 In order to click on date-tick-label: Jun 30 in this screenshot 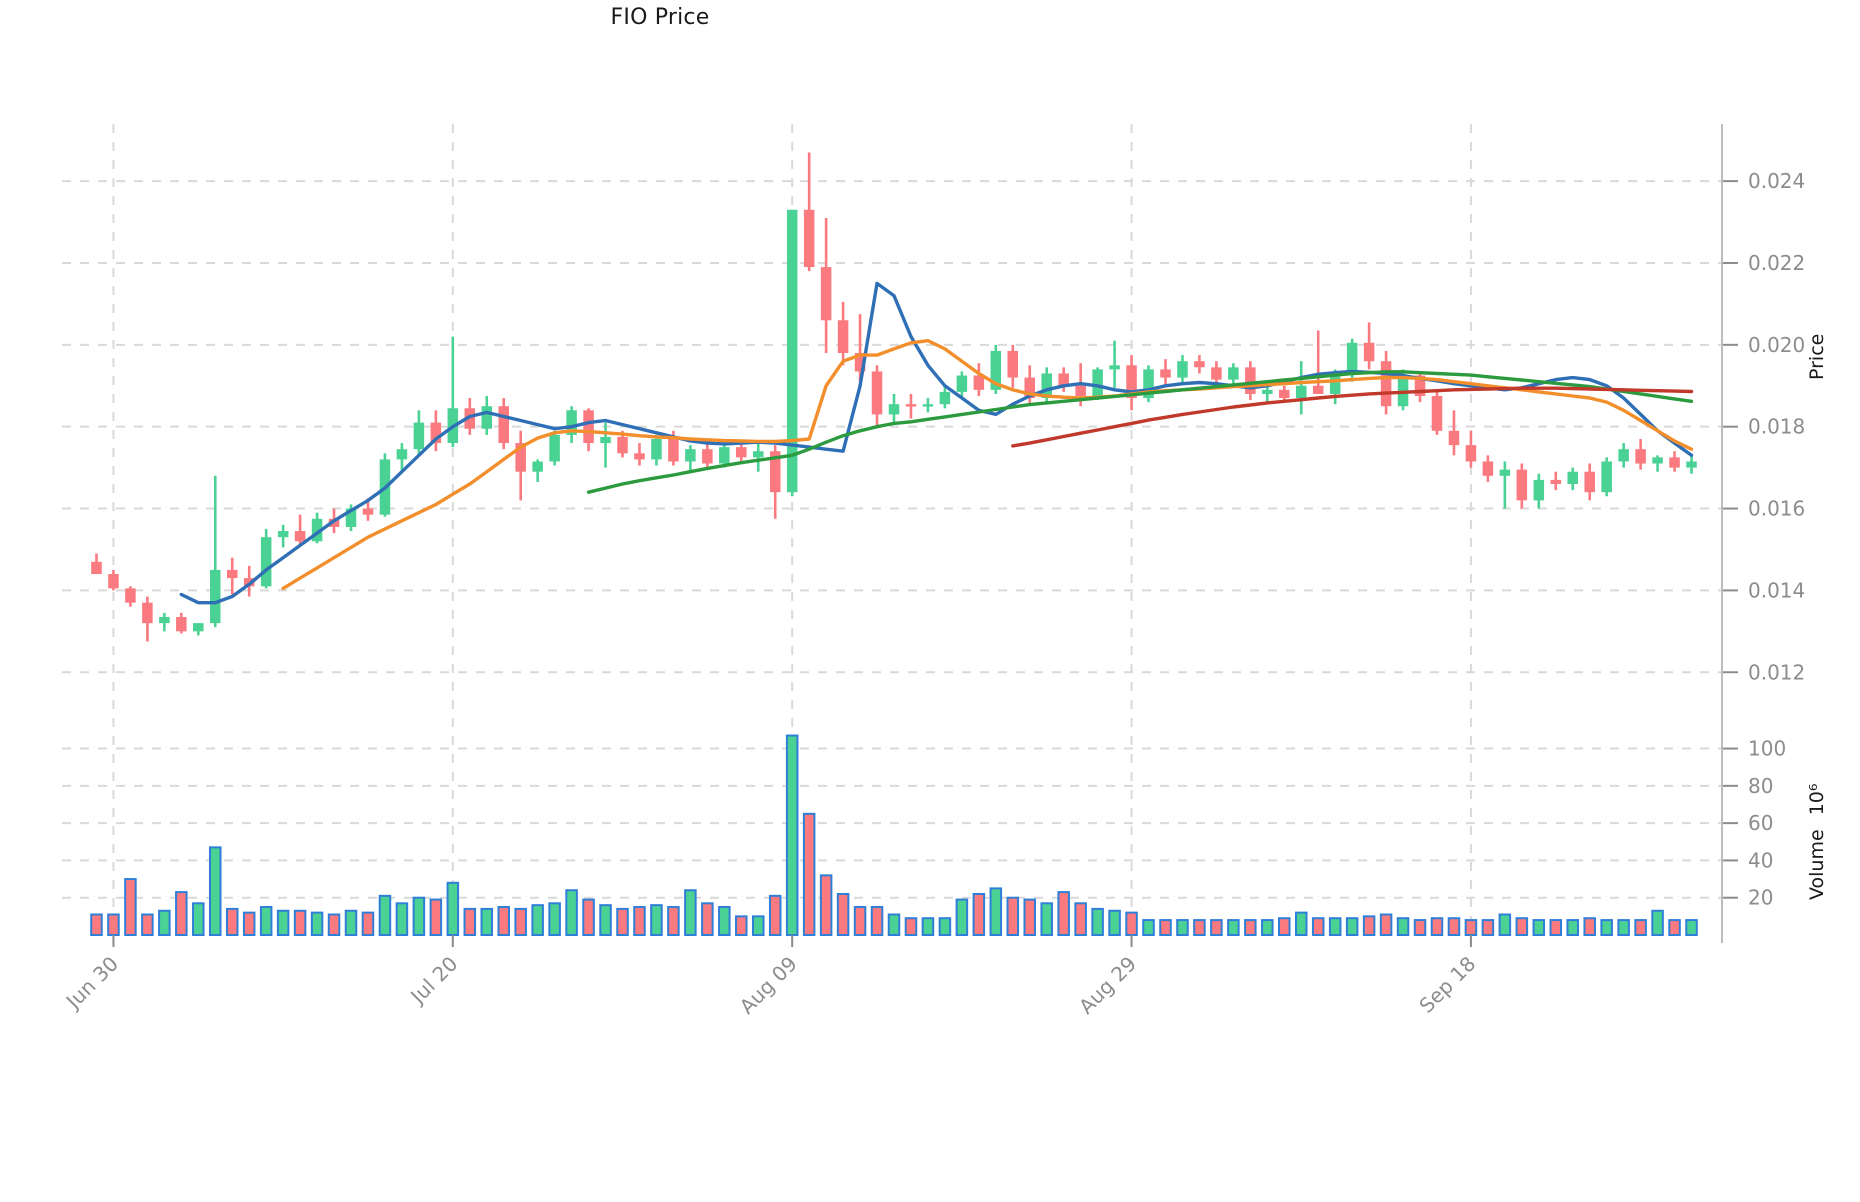, I will do `click(91, 983)`.